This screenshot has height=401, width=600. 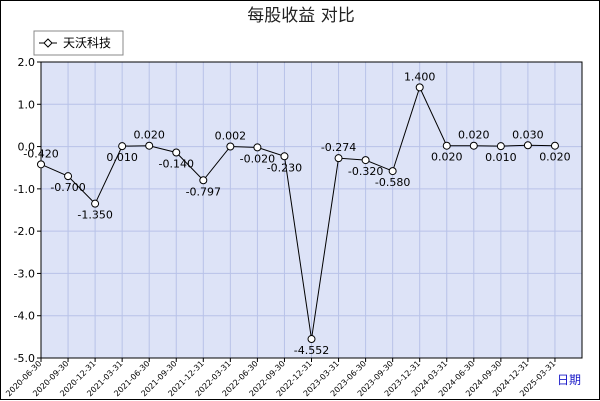 What do you see at coordinates (257, 158) in the screenshot?
I see `data-label: -0.020` at bounding box center [257, 158].